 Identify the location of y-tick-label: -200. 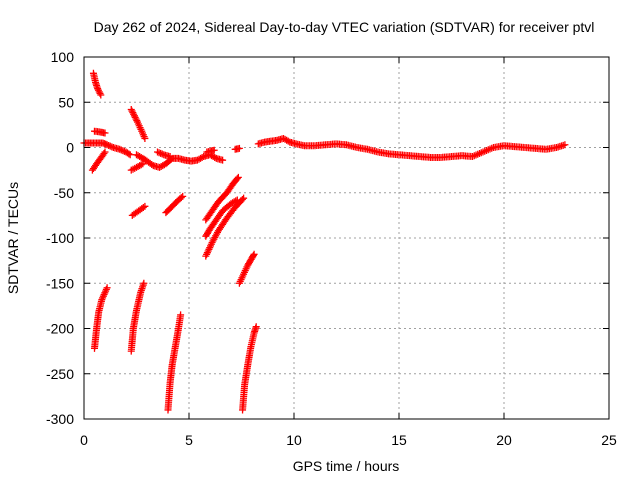
(60, 329).